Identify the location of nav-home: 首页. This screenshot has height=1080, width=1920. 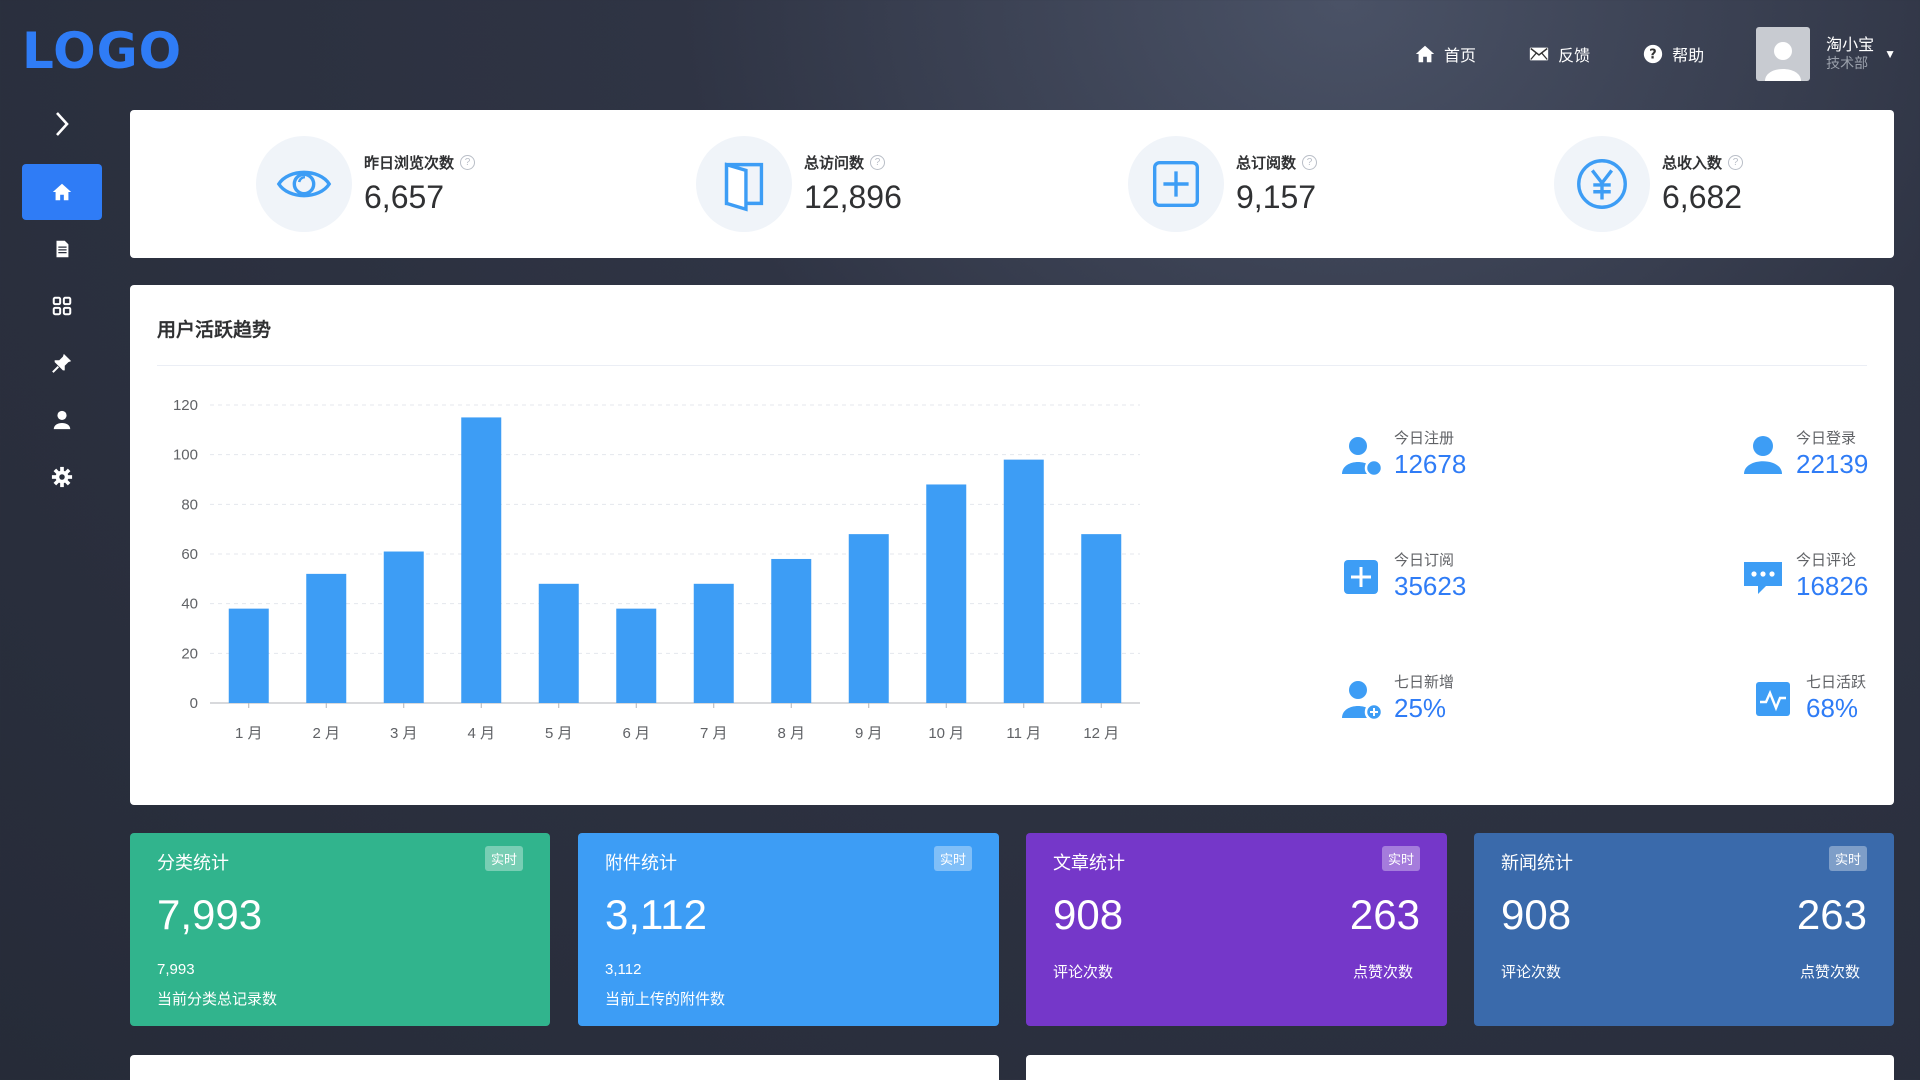
(1445, 54).